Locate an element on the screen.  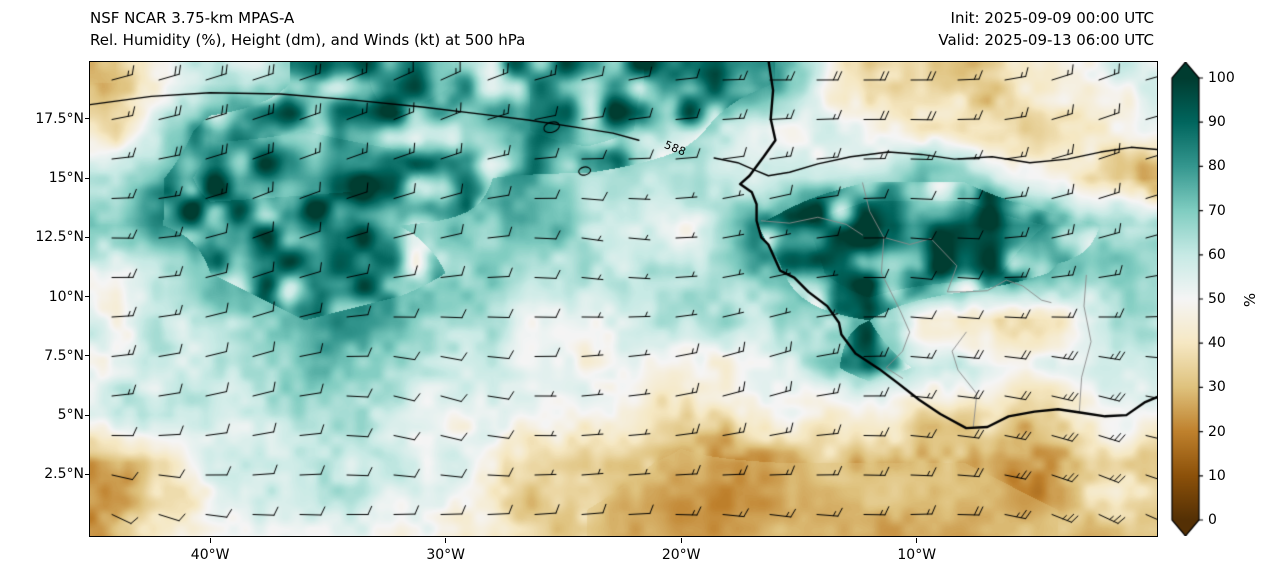
colorbar-tick-label: 70 is located at coordinates (1217, 210).